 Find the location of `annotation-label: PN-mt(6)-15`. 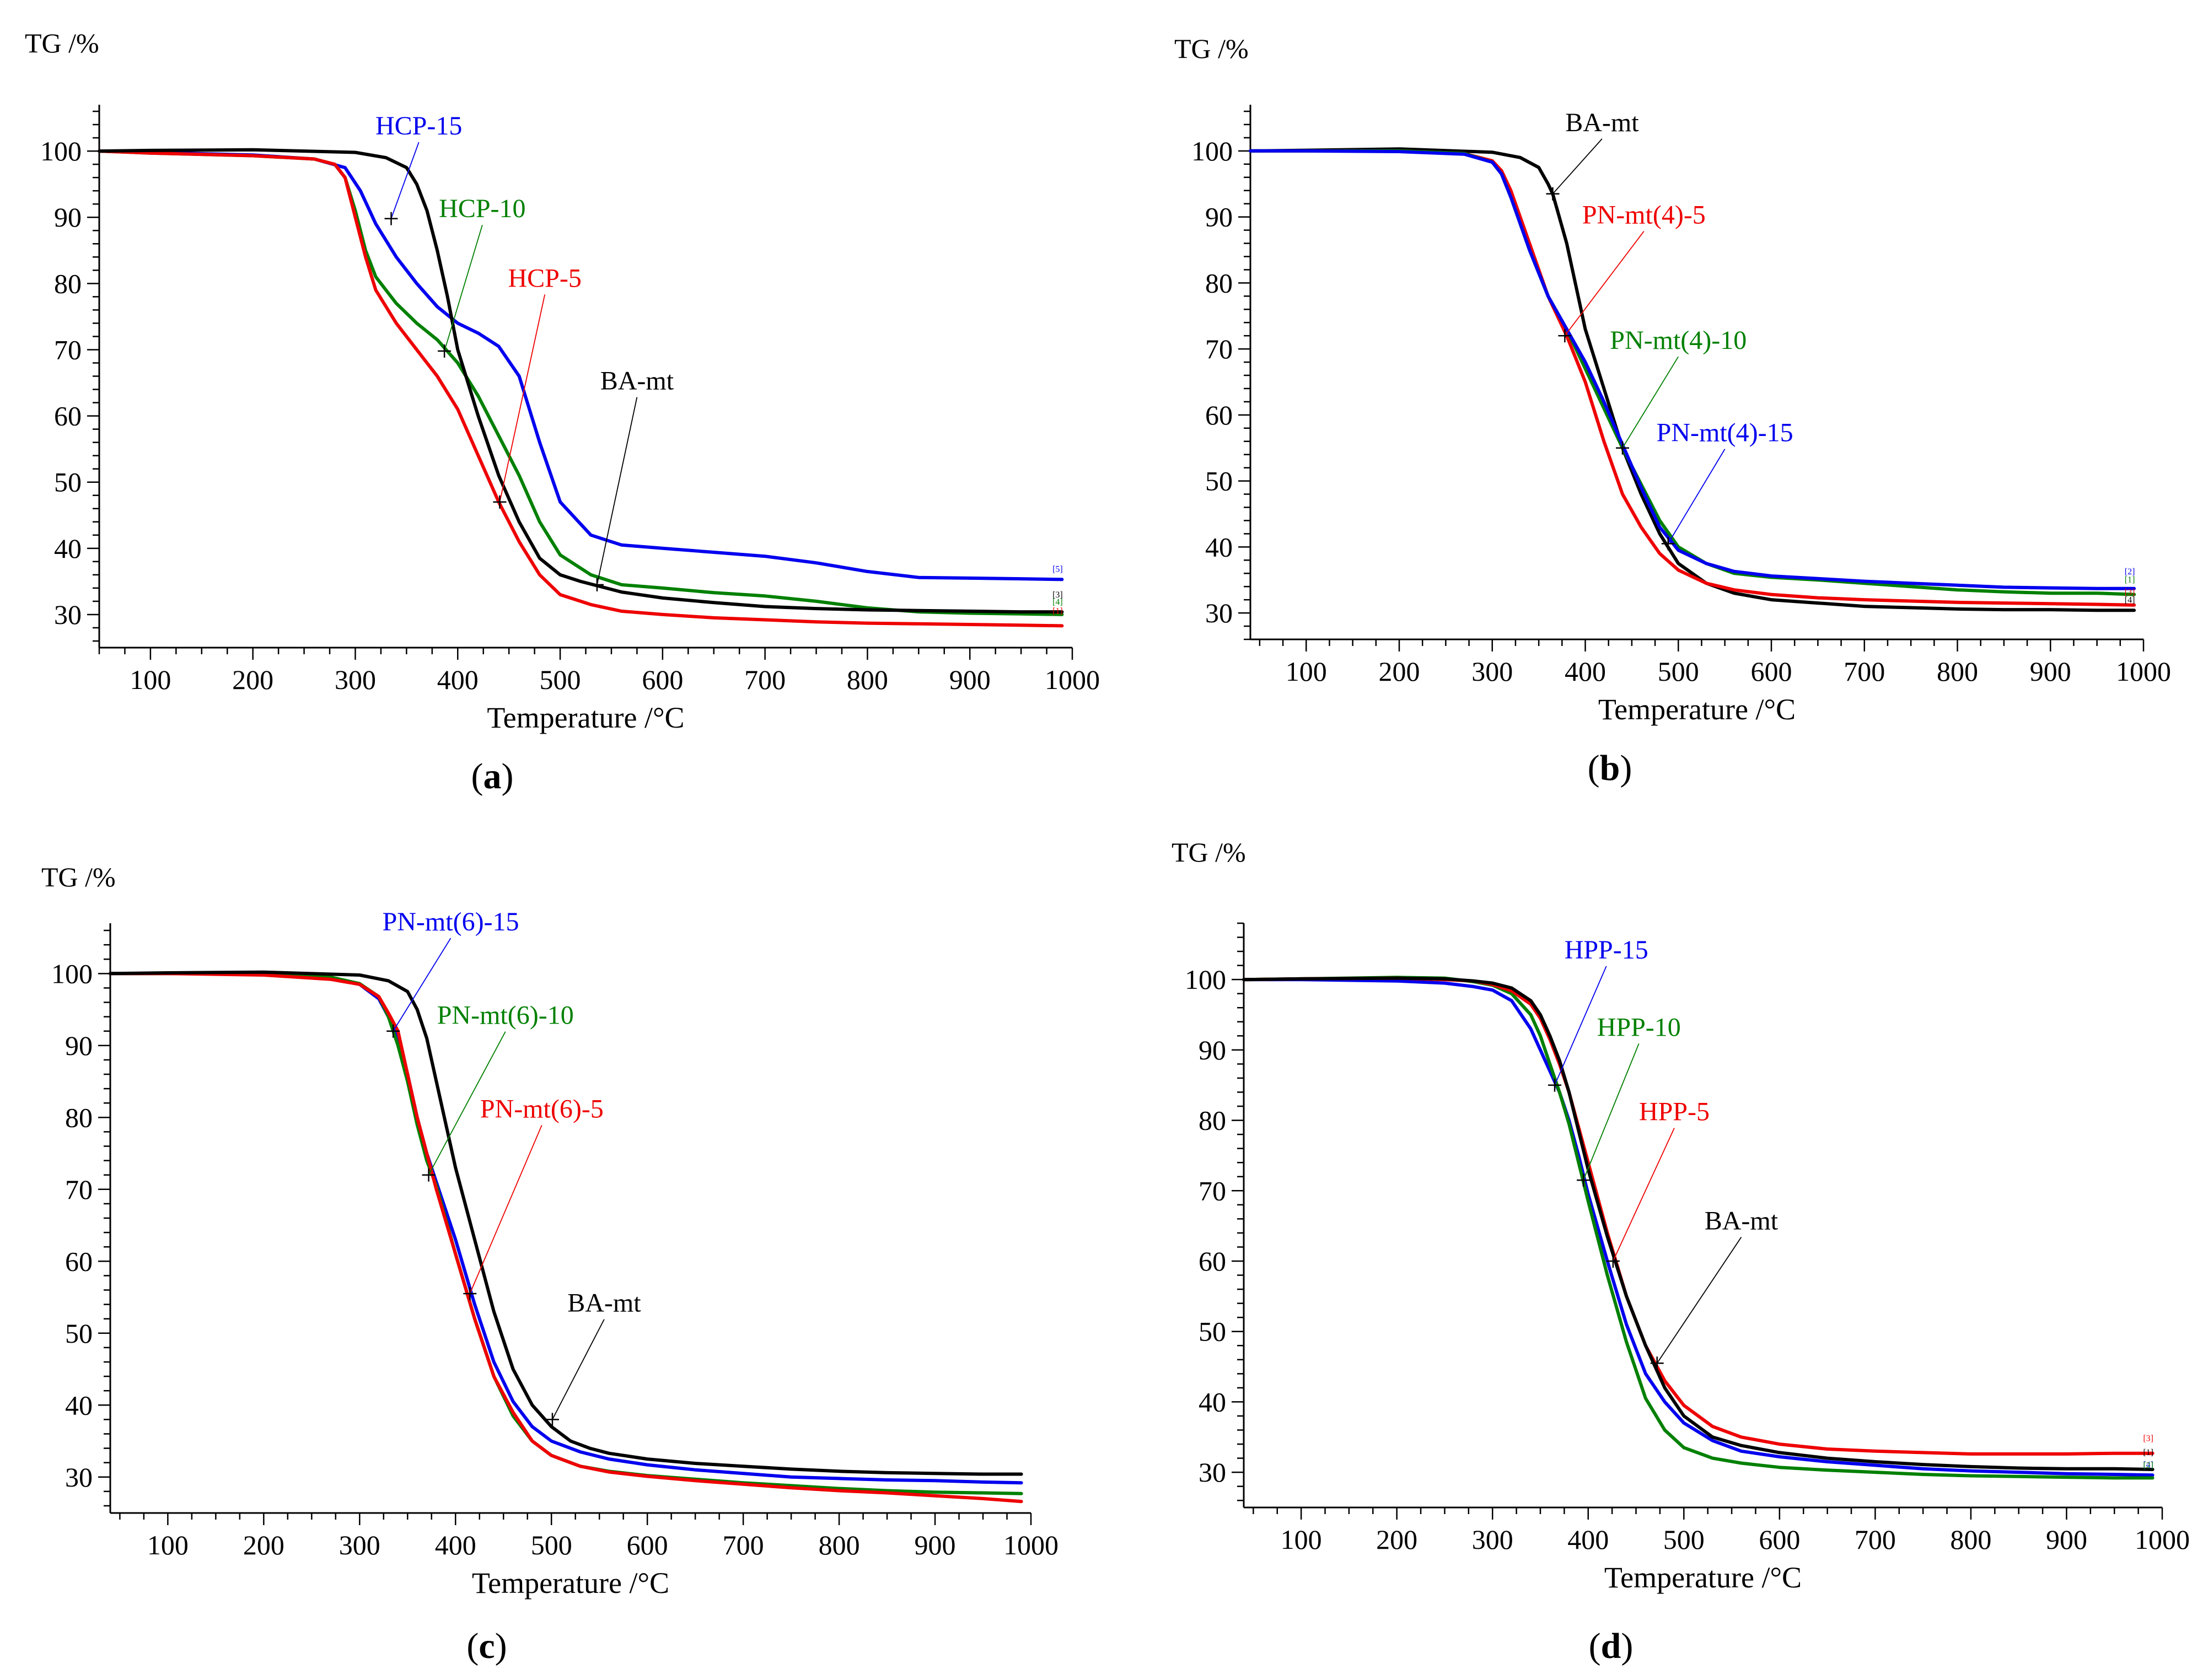

annotation-label: PN-mt(6)-15 is located at coordinates (451, 921).